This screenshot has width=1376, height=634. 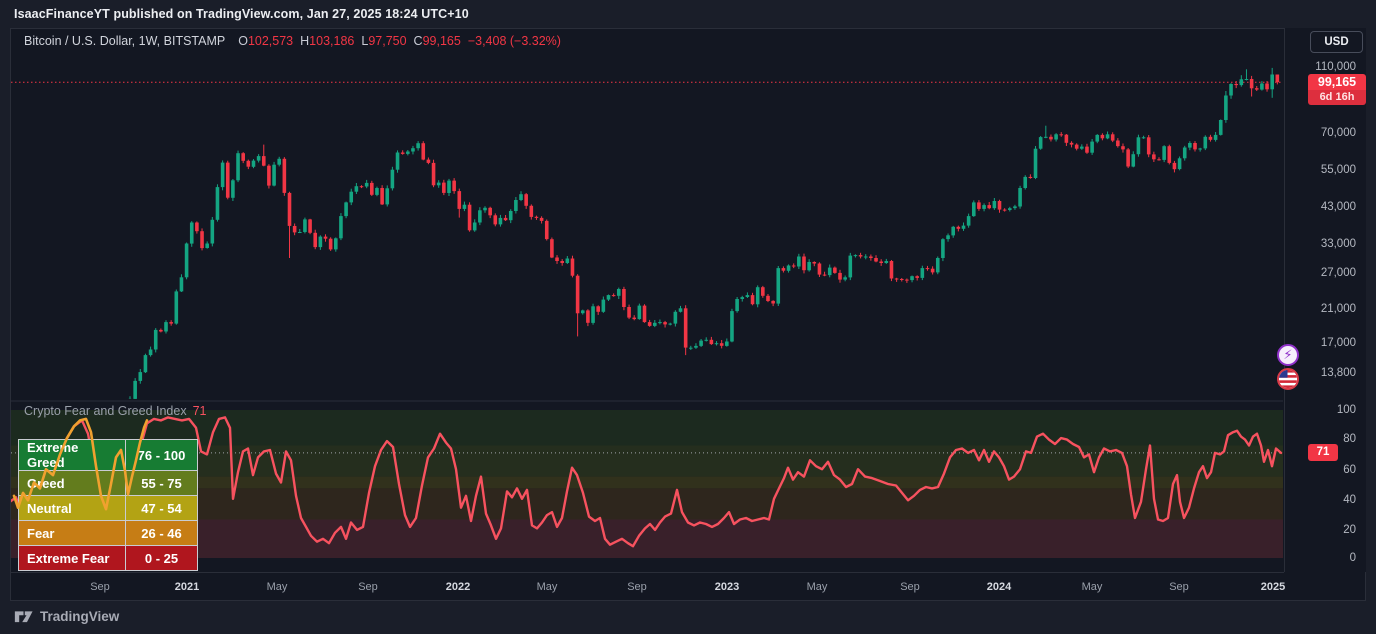 What do you see at coordinates (1338, 373) in the screenshot?
I see `axis-tick-label: 13,800` at bounding box center [1338, 373].